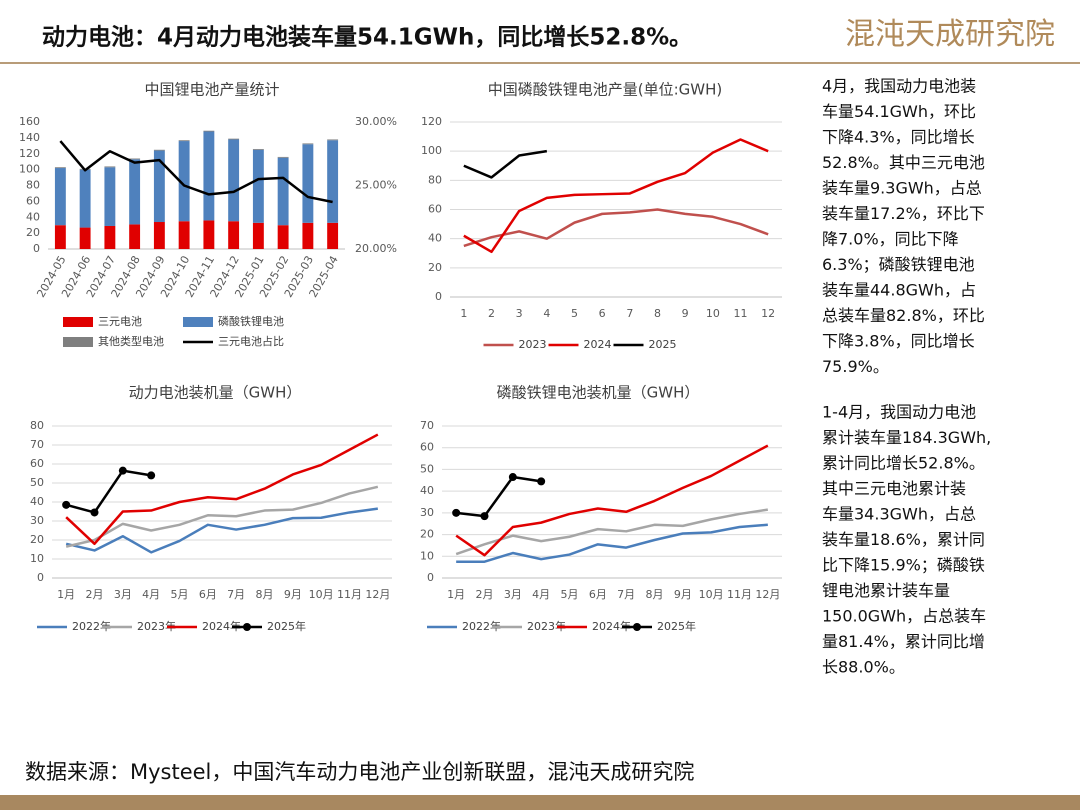  What do you see at coordinates (903, 565) in the screenshot?
I see `side-text-line: 比下降15.9%；磷酸铁` at bounding box center [903, 565].